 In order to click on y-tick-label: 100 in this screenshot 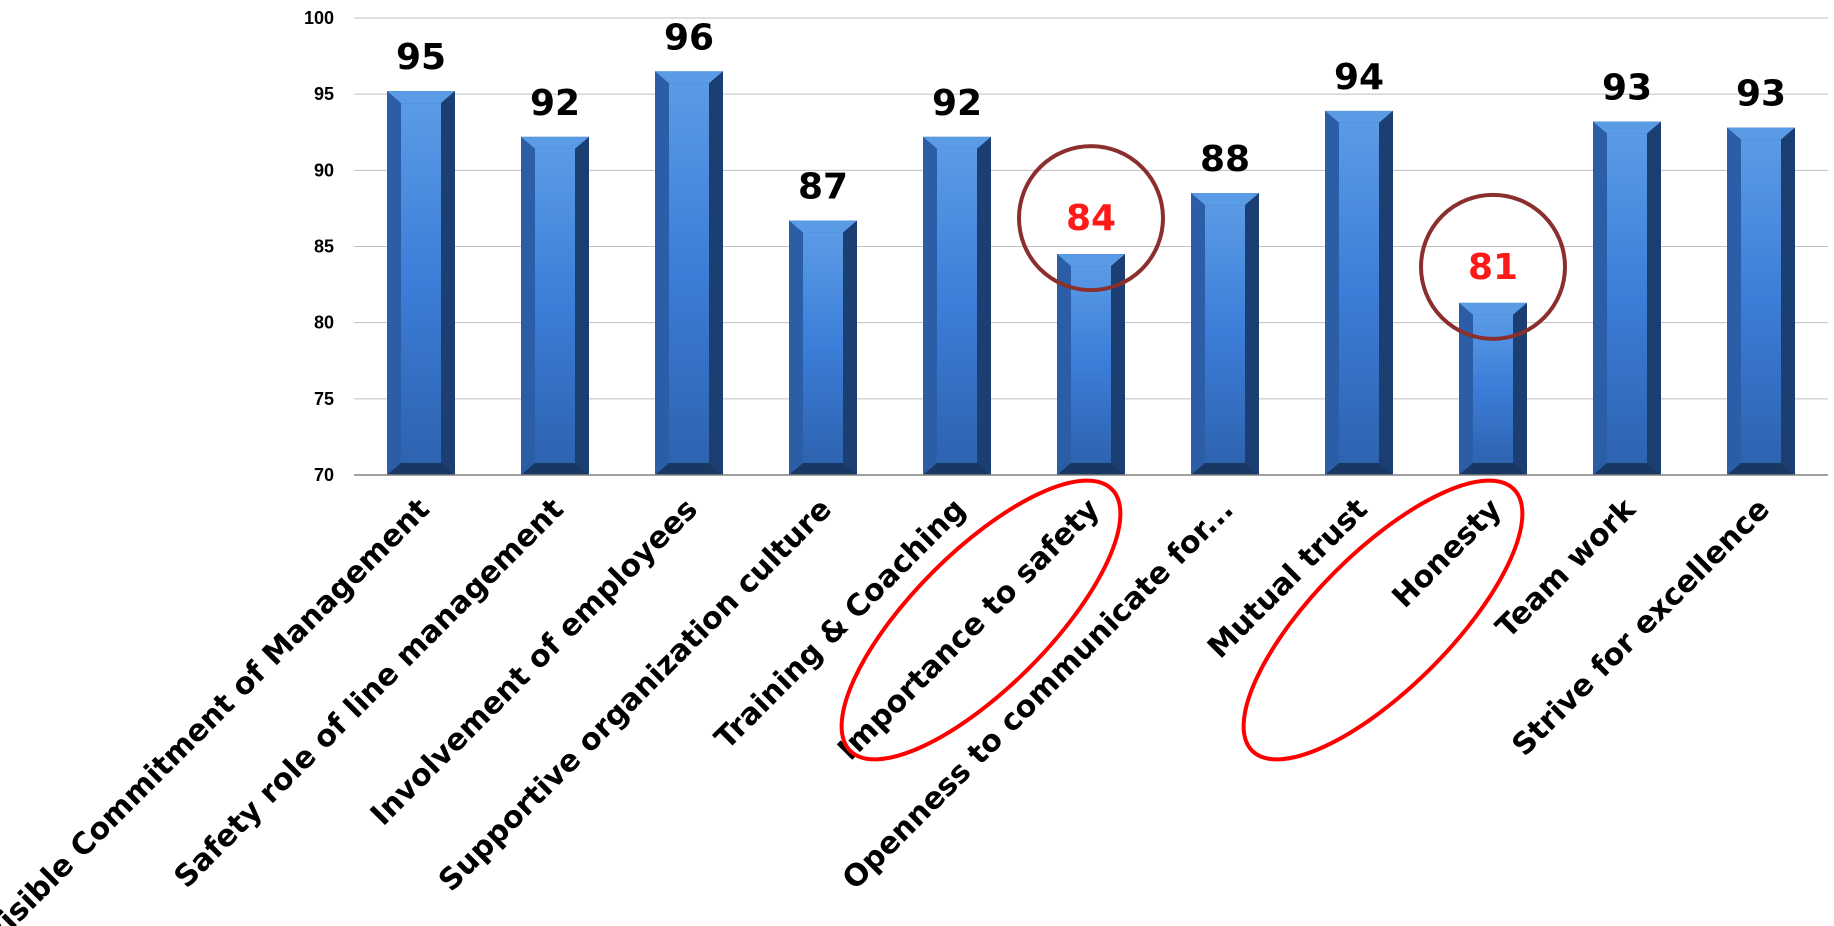, I will do `click(319, 18)`.